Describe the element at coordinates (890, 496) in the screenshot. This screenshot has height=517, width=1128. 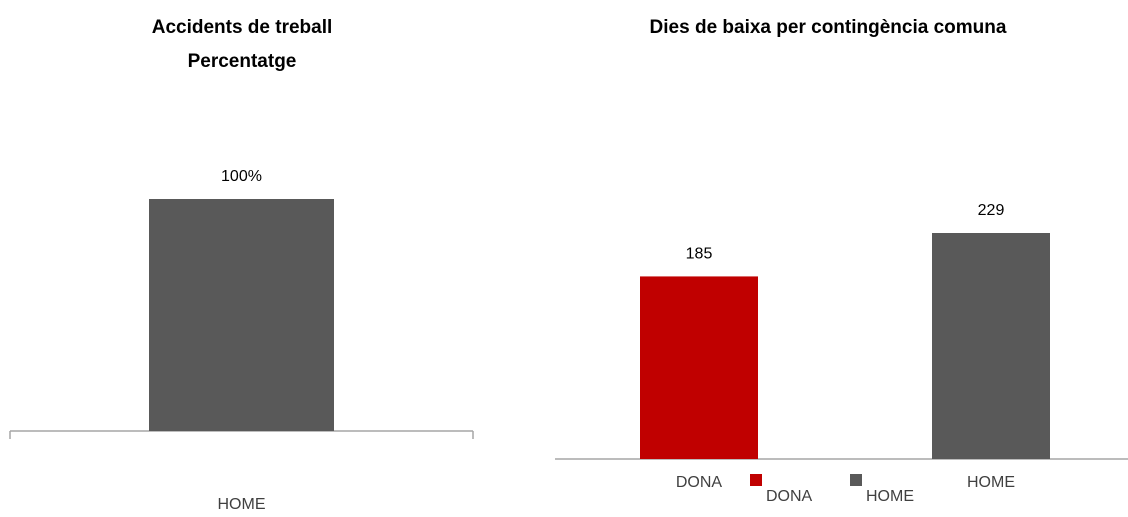
I see `legend-label: HOME` at that location.